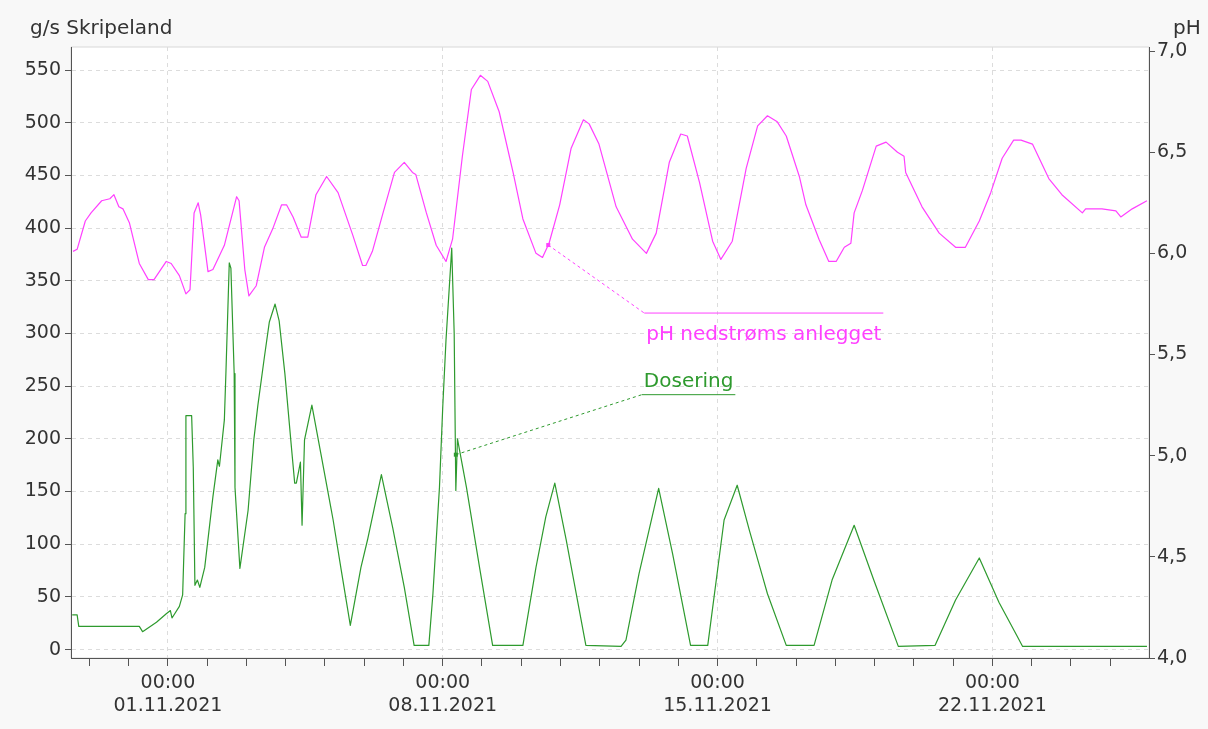  I want to click on x-tick-label: 00:00 01.11.2021, so click(168, 693).